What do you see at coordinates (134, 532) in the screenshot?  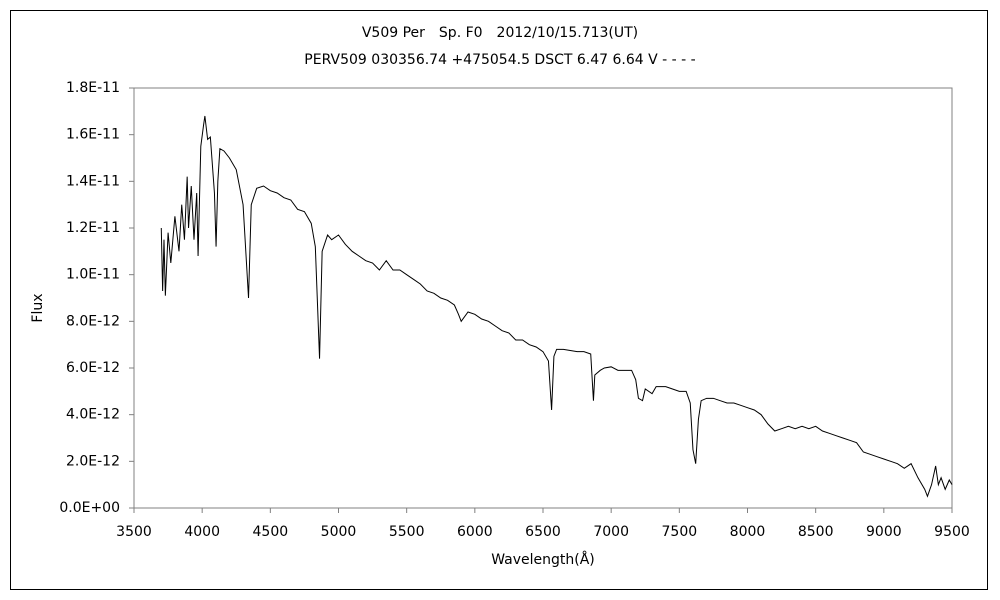 I see `x-tick-label: 3500` at bounding box center [134, 532].